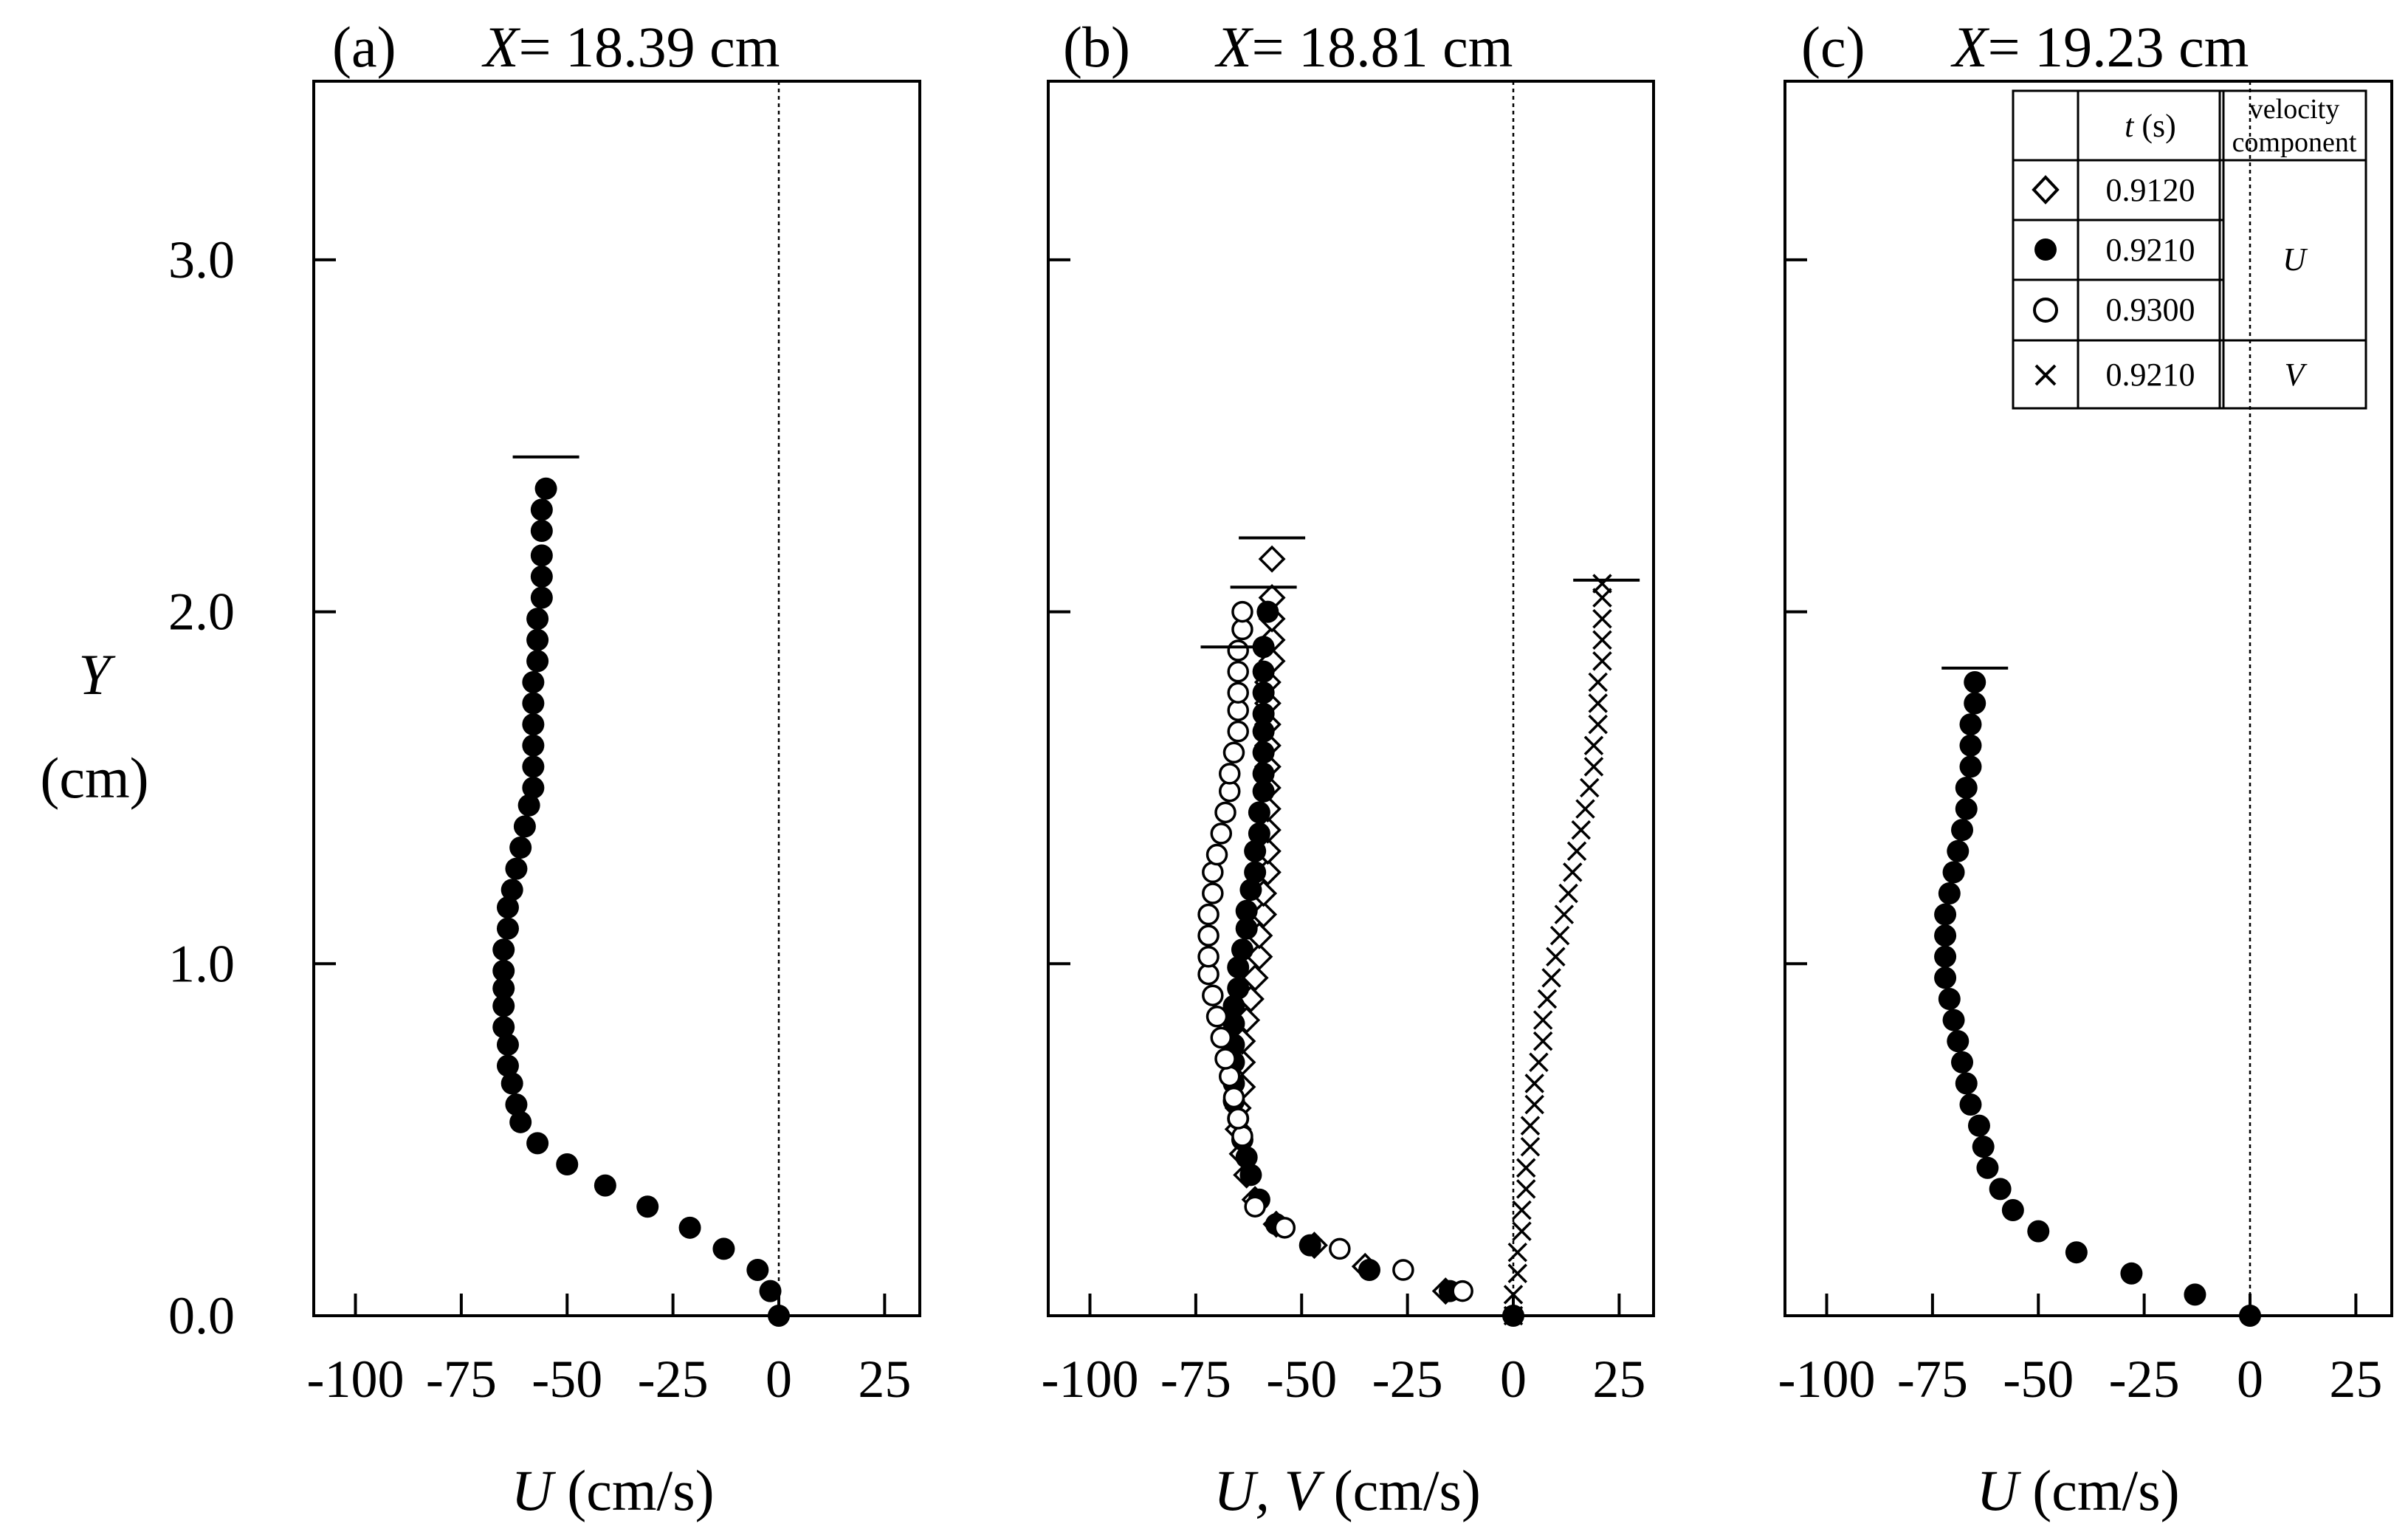 The height and width of the screenshot is (1535, 2408). Describe the element at coordinates (1970, 47) in the screenshot. I see `panel-c-title-var: X` at that location.